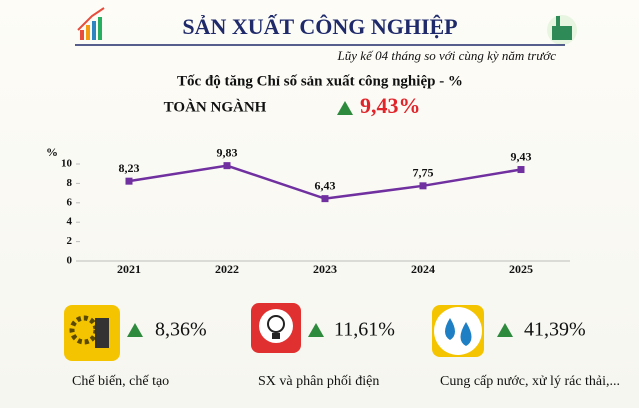  Describe the element at coordinates (521, 156) in the screenshot. I see `data-label: 9,43` at that location.